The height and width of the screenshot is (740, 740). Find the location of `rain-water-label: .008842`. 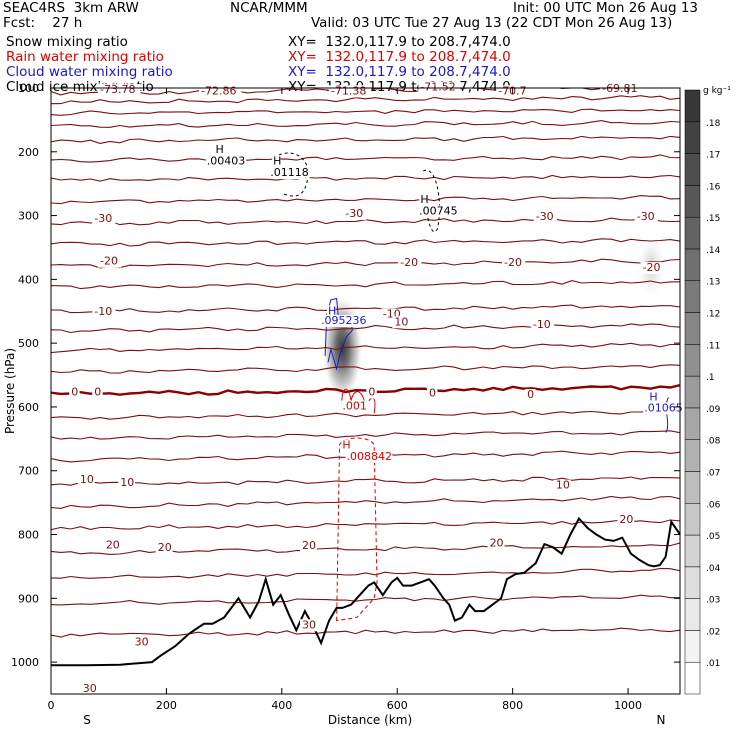

rain-water-label: .008842 is located at coordinates (369, 456).